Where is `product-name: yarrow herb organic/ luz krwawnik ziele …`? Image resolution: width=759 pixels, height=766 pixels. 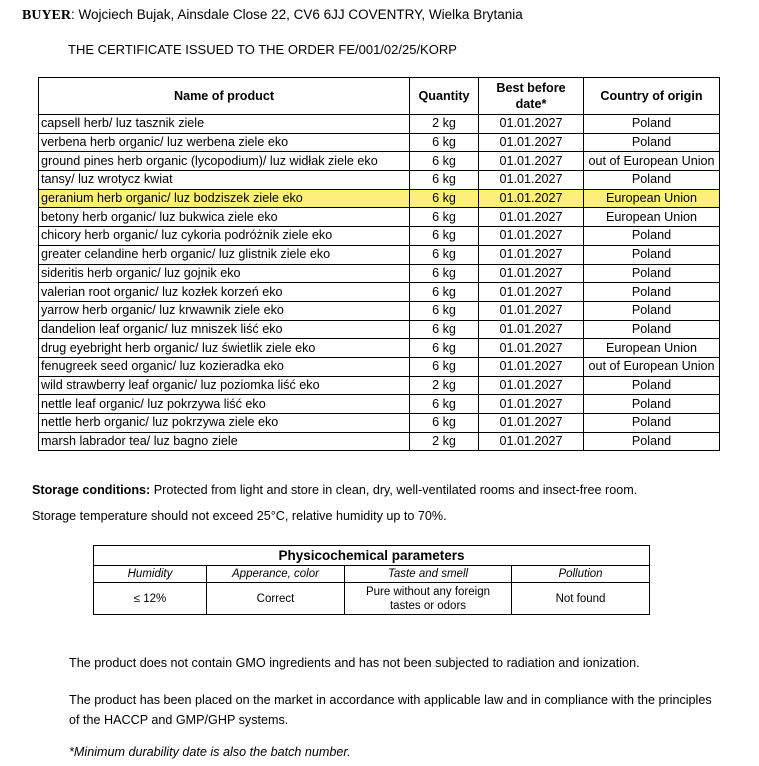
product-name: yarrow herb organic/ luz krwawnik ziele … is located at coordinates (224, 310).